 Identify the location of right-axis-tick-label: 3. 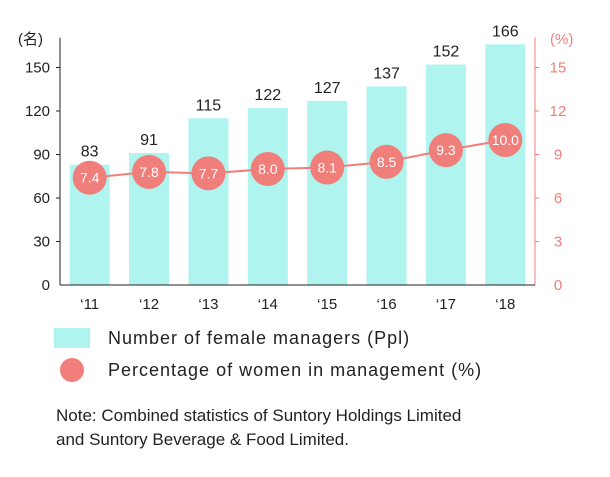
(558, 242).